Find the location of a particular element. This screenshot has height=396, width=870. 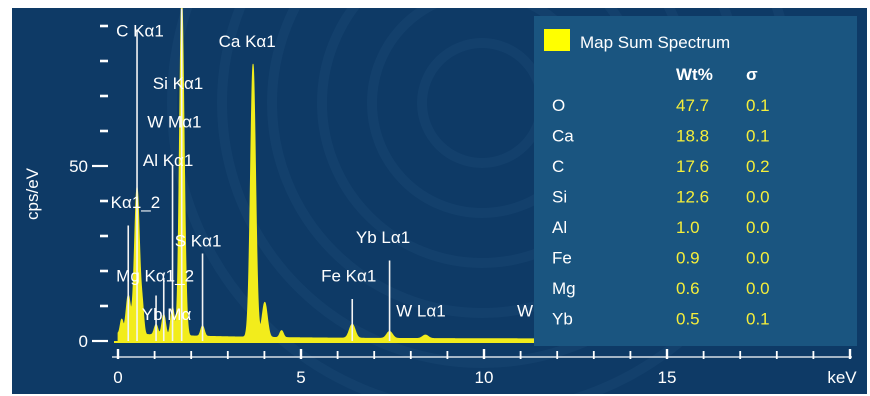

x-axis-label: keV is located at coordinates (842, 377).